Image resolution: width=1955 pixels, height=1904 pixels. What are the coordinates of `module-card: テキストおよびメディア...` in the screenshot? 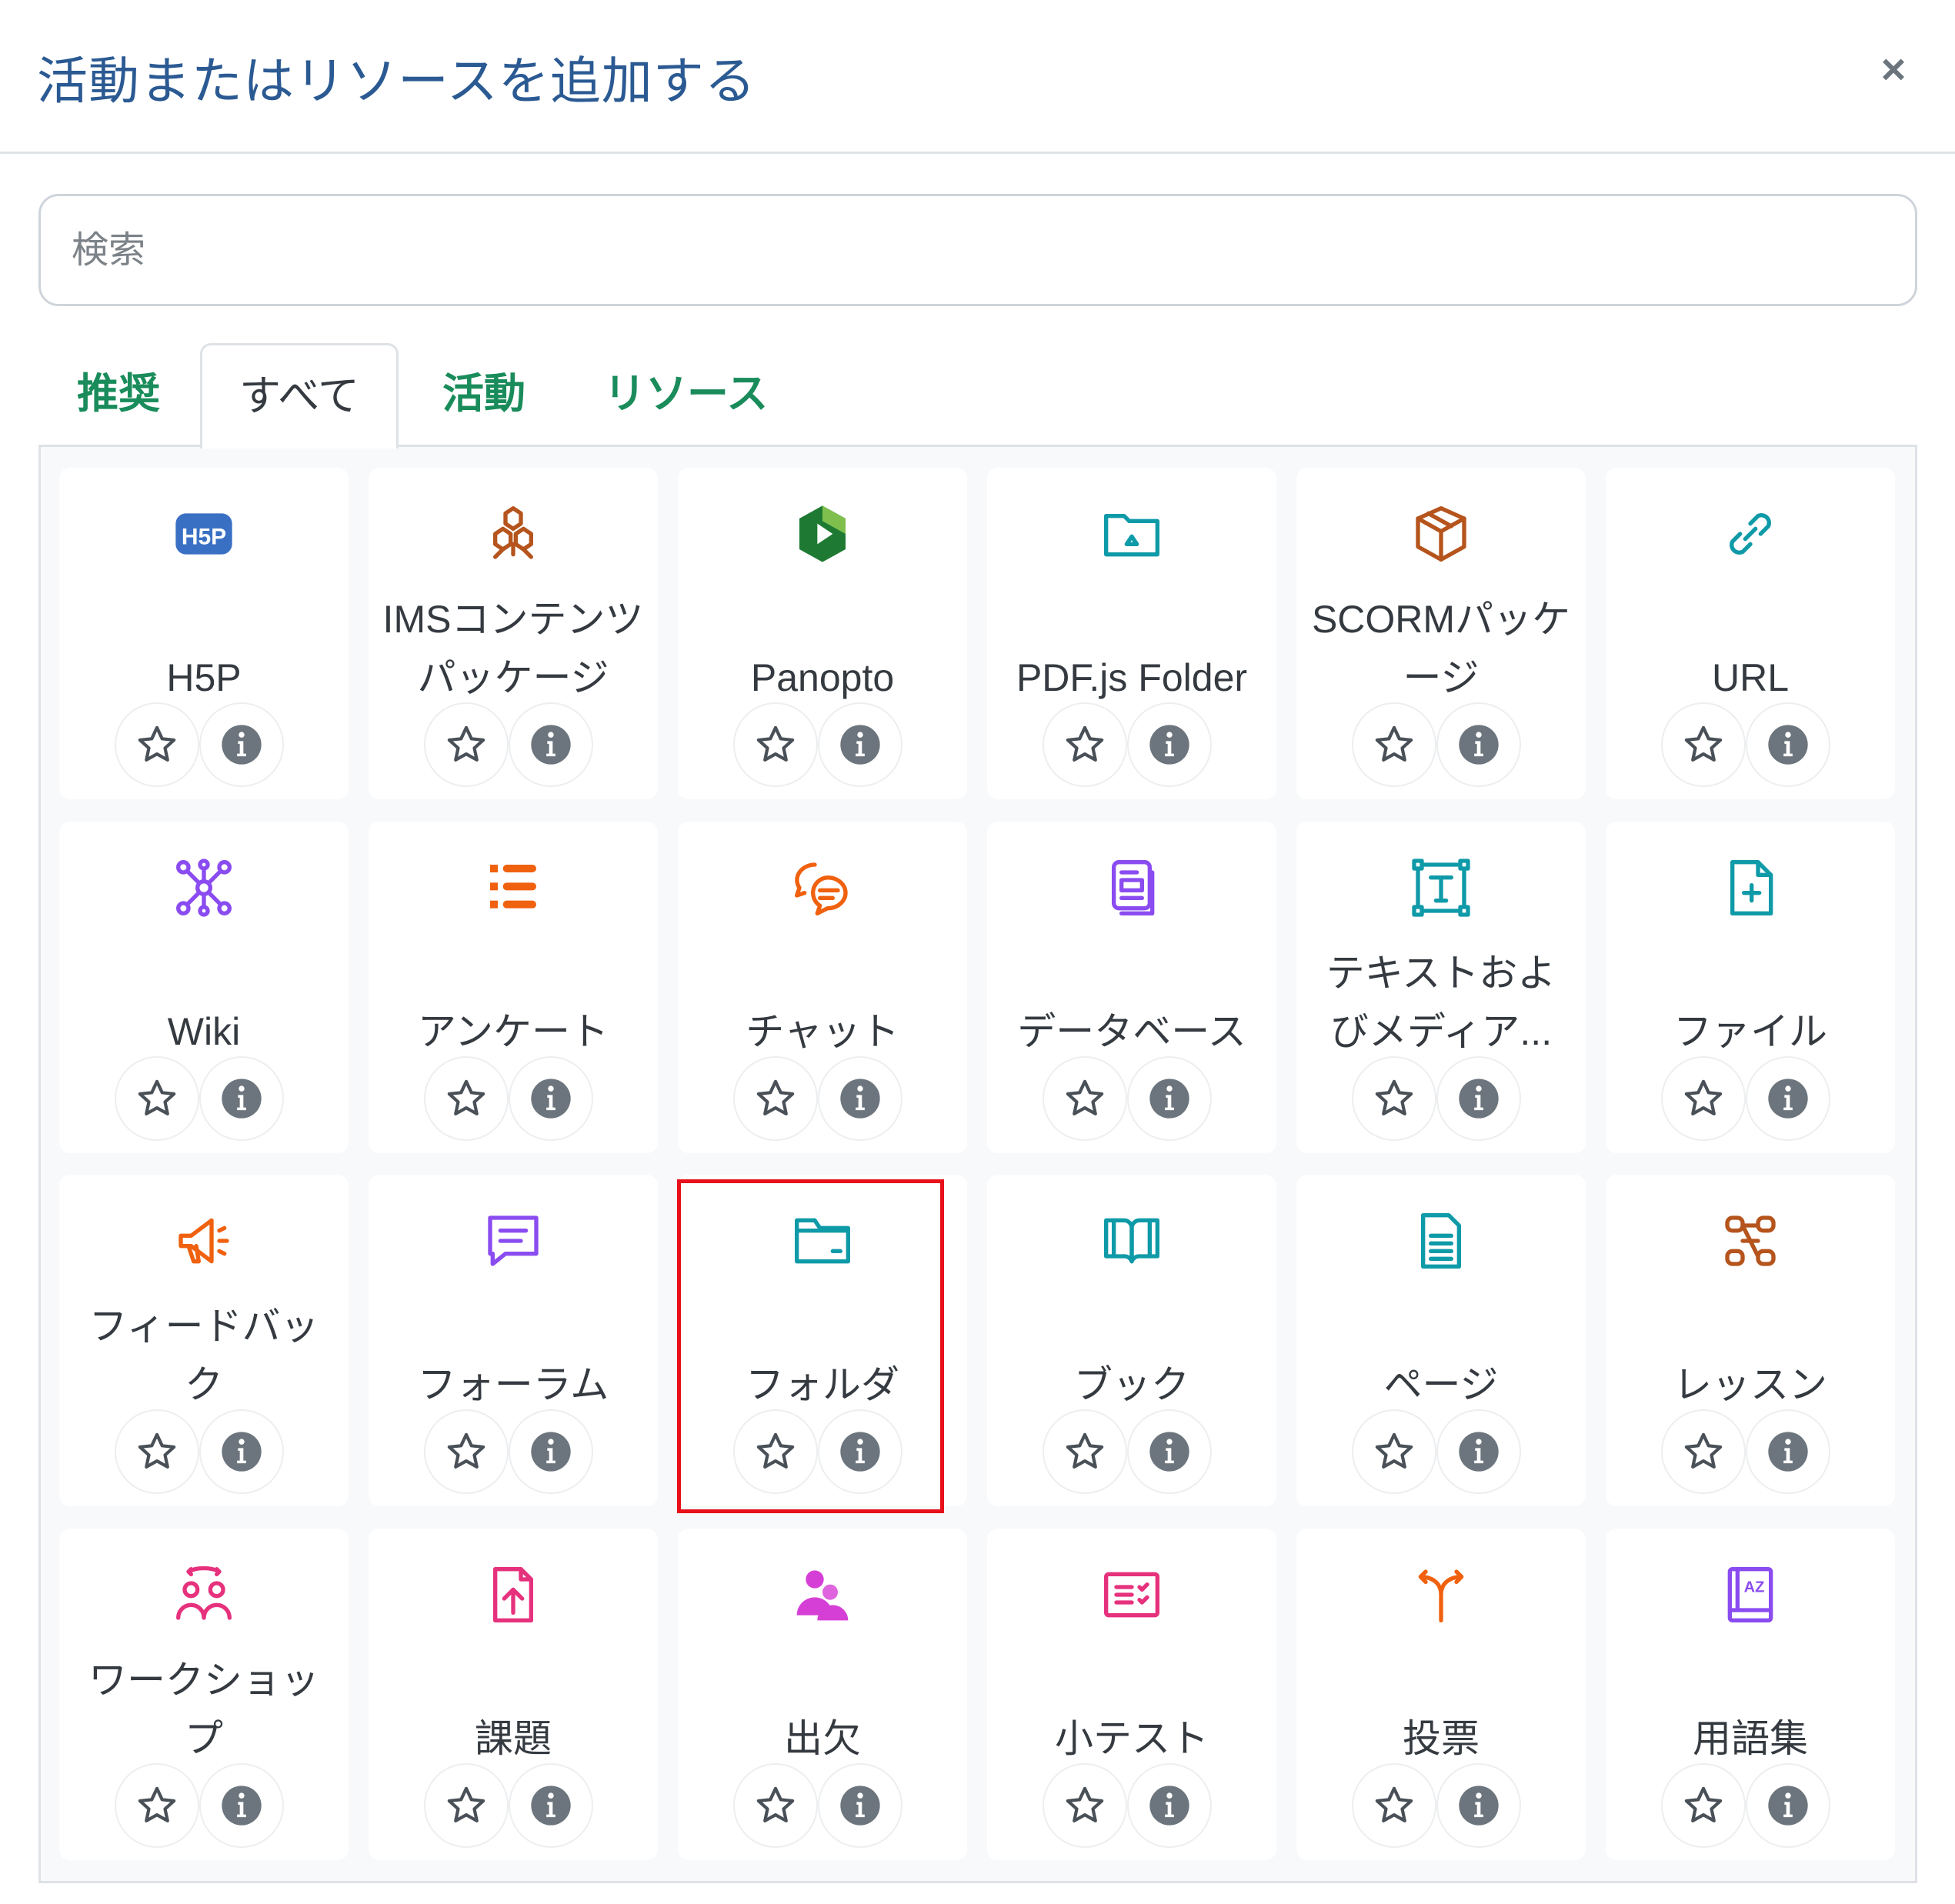 It's located at (1441, 987).